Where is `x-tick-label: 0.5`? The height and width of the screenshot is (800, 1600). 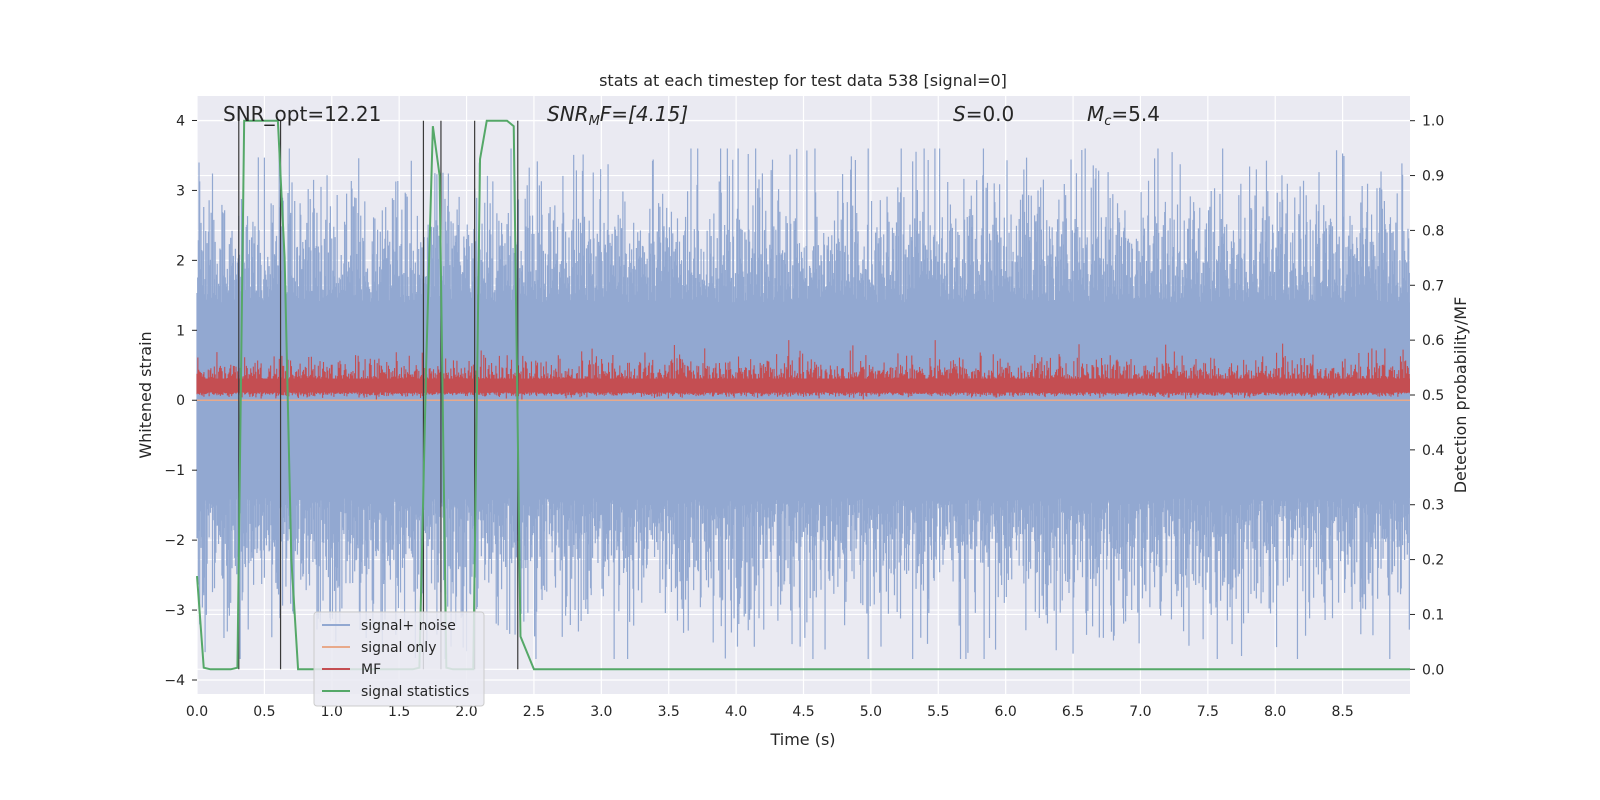
x-tick-label: 0.5 is located at coordinates (264, 712).